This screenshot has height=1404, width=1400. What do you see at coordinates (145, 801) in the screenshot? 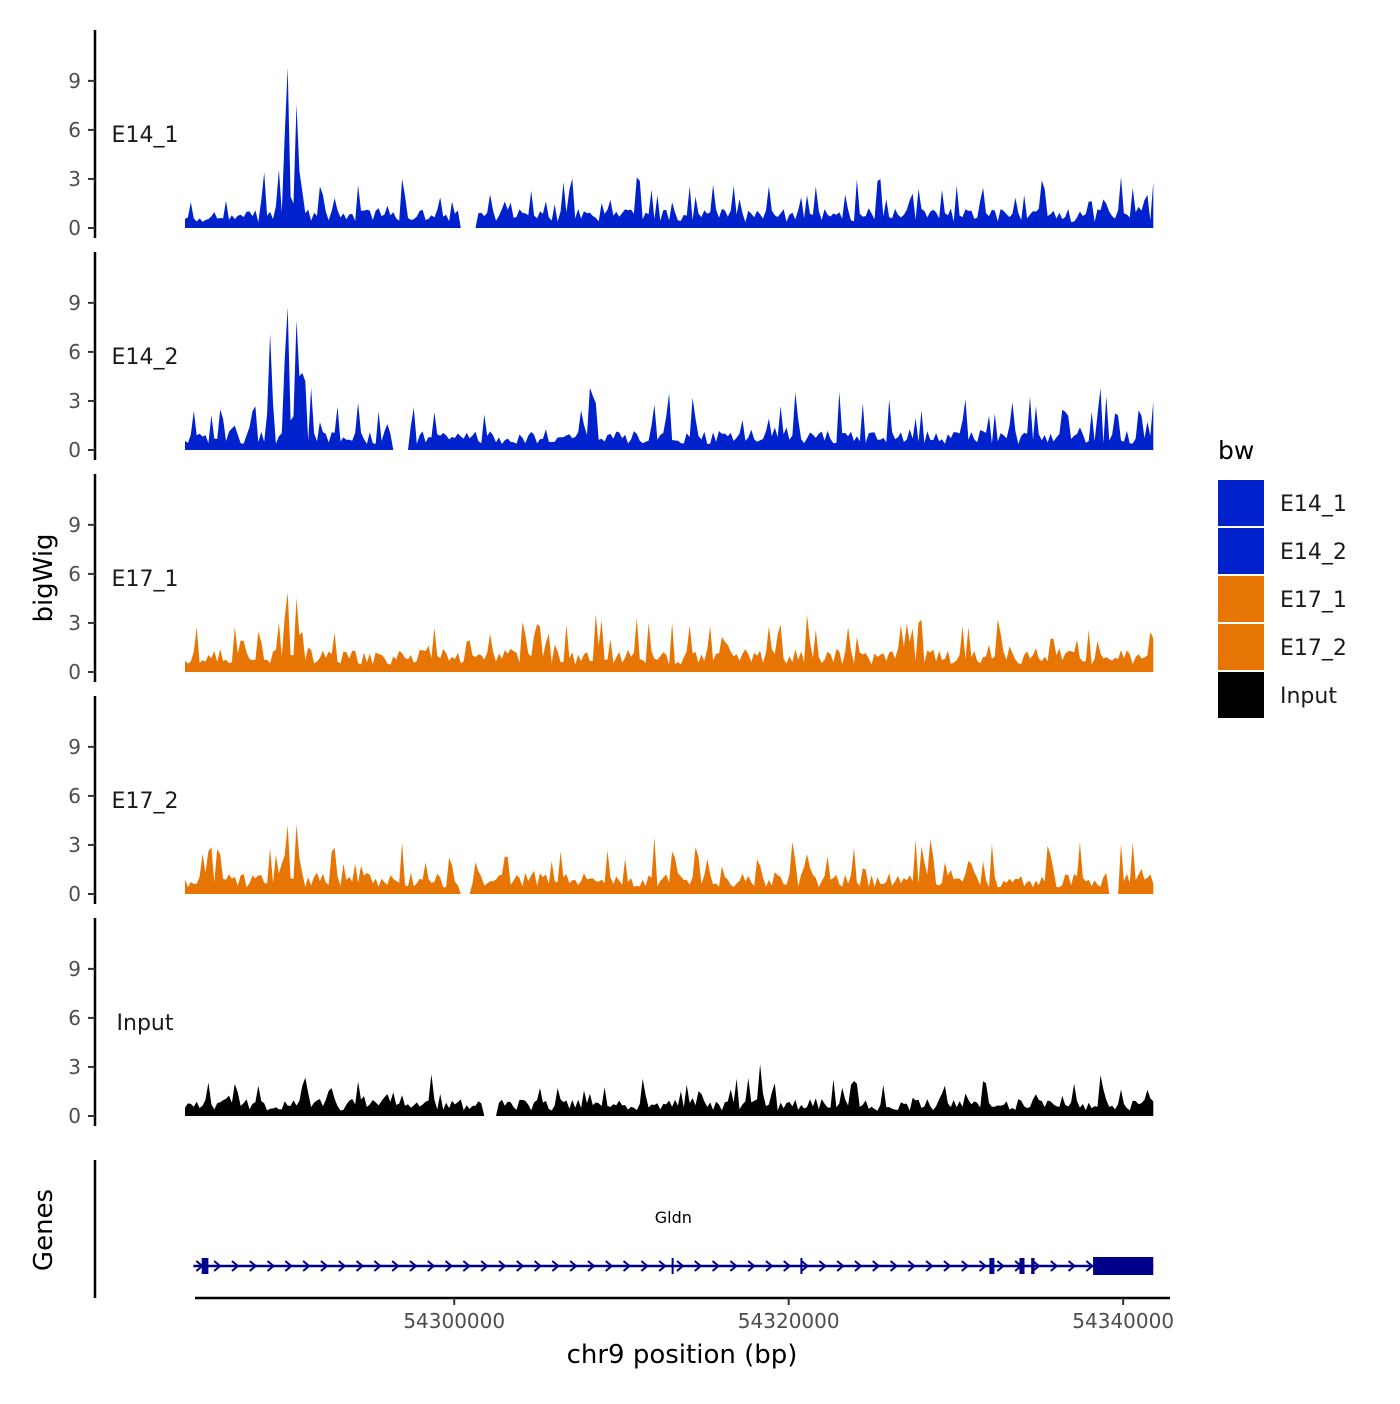
I see `track-label-e17_2: E17_2` at bounding box center [145, 801].